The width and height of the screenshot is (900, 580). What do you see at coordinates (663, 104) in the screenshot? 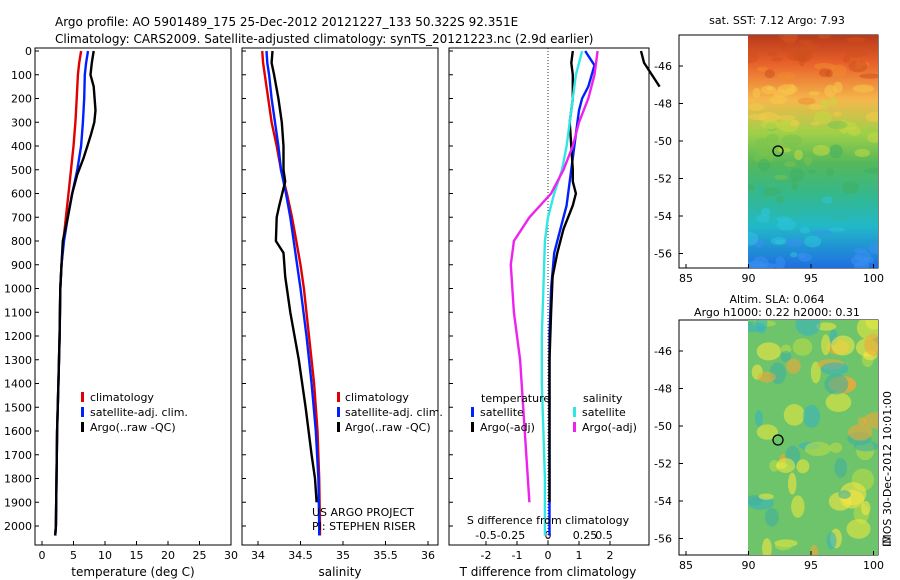
I see `map-y-tick-label: -48` at bounding box center [663, 104].